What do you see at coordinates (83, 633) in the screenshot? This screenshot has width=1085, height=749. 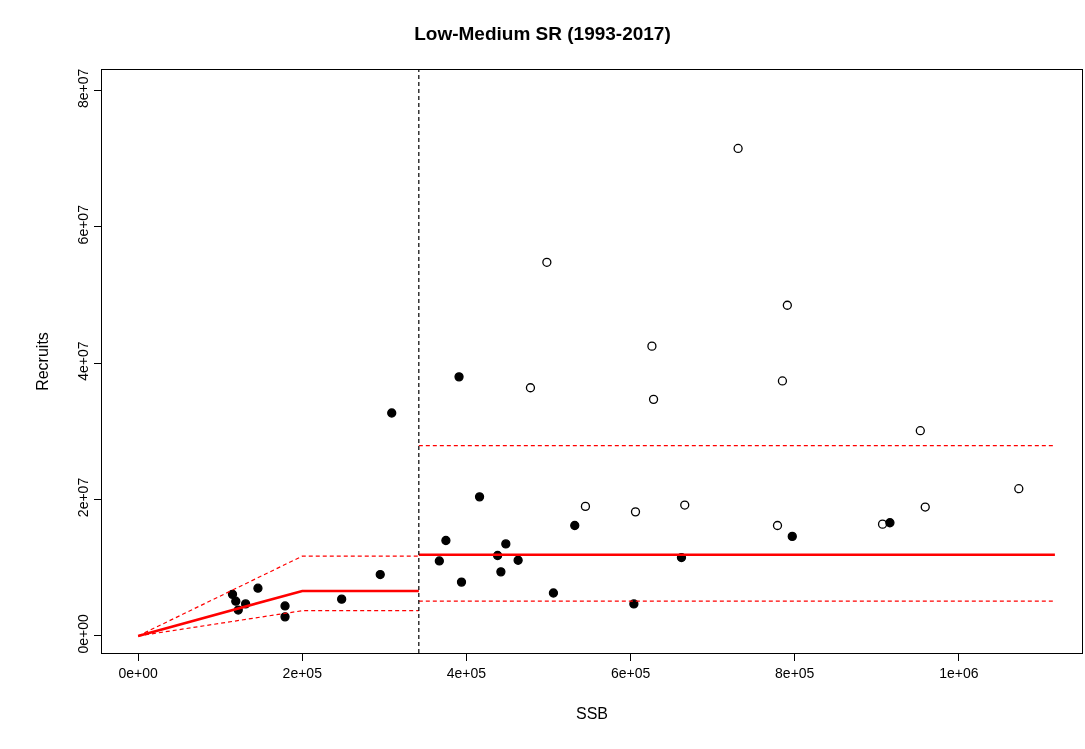 I see `y-tick-label: 0e+00` at bounding box center [83, 633].